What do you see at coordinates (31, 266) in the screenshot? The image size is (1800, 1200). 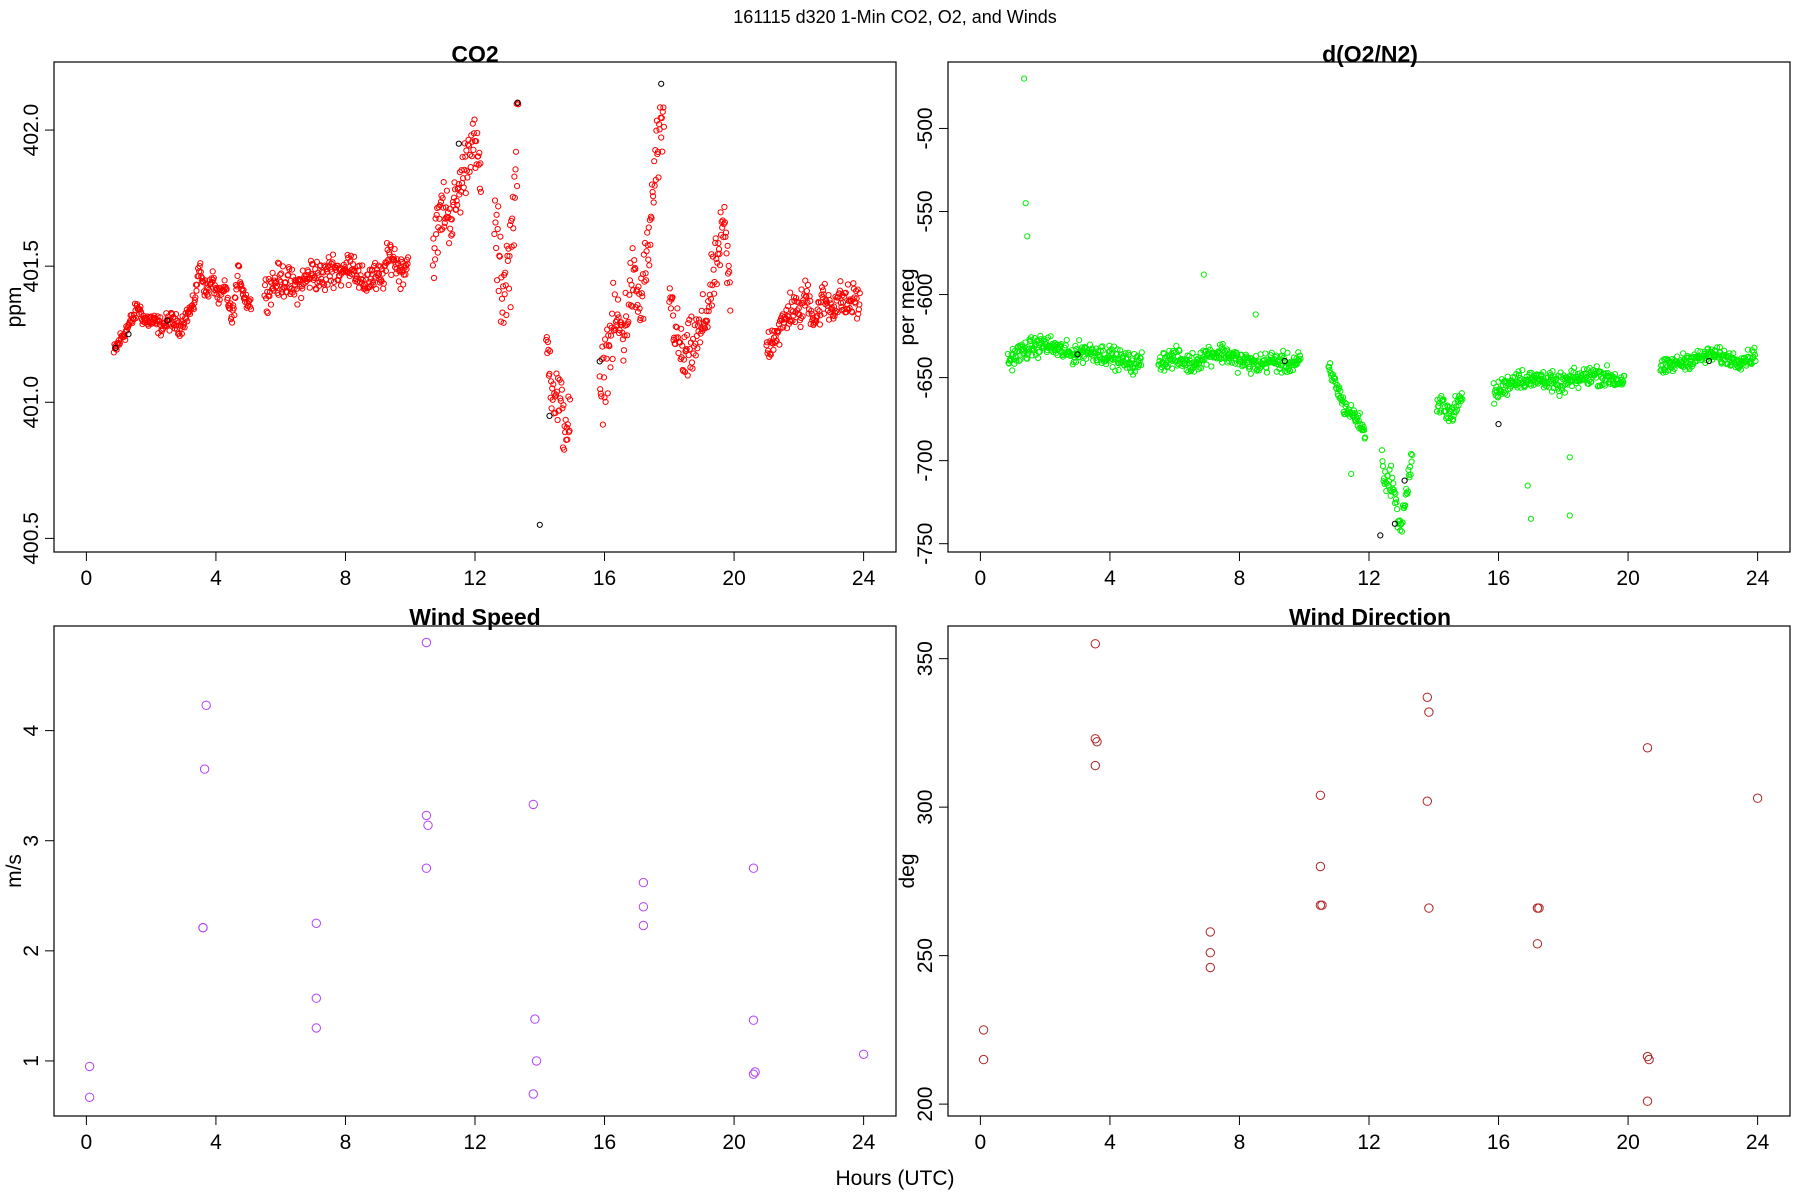 I see `co2-ytick-label: 401.5` at bounding box center [31, 266].